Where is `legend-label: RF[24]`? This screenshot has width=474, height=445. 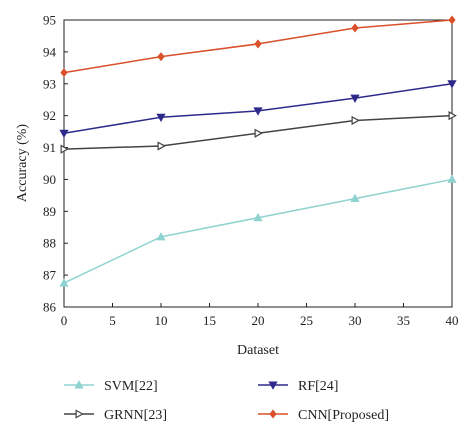
legend-label: RF[24] is located at coordinates (318, 386).